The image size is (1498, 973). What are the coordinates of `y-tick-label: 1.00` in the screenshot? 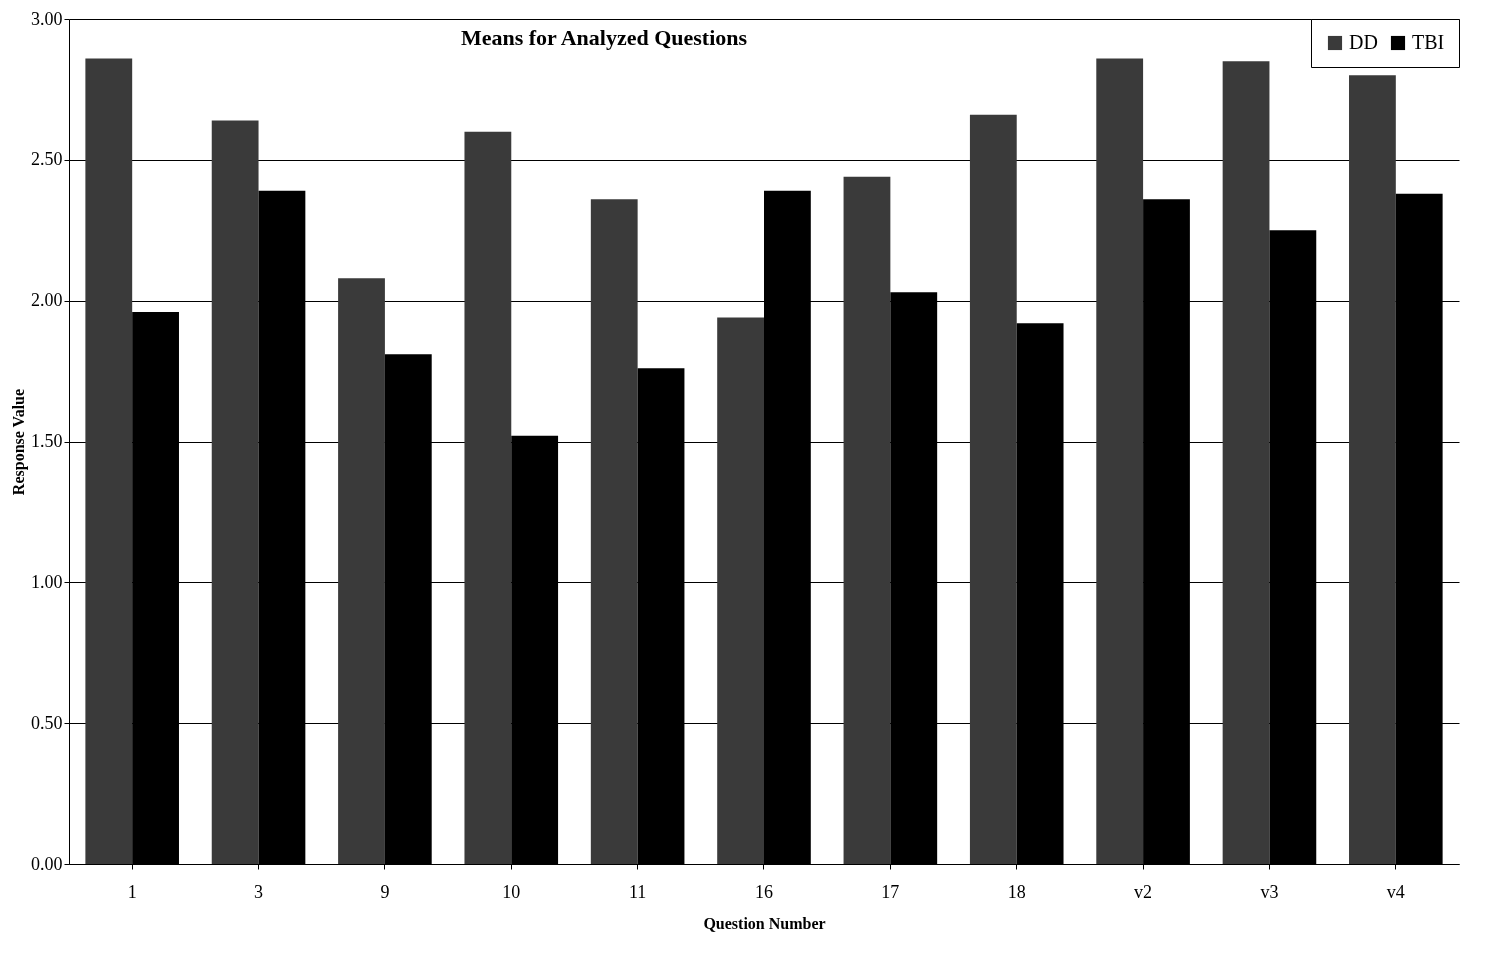 It's located at (47, 581).